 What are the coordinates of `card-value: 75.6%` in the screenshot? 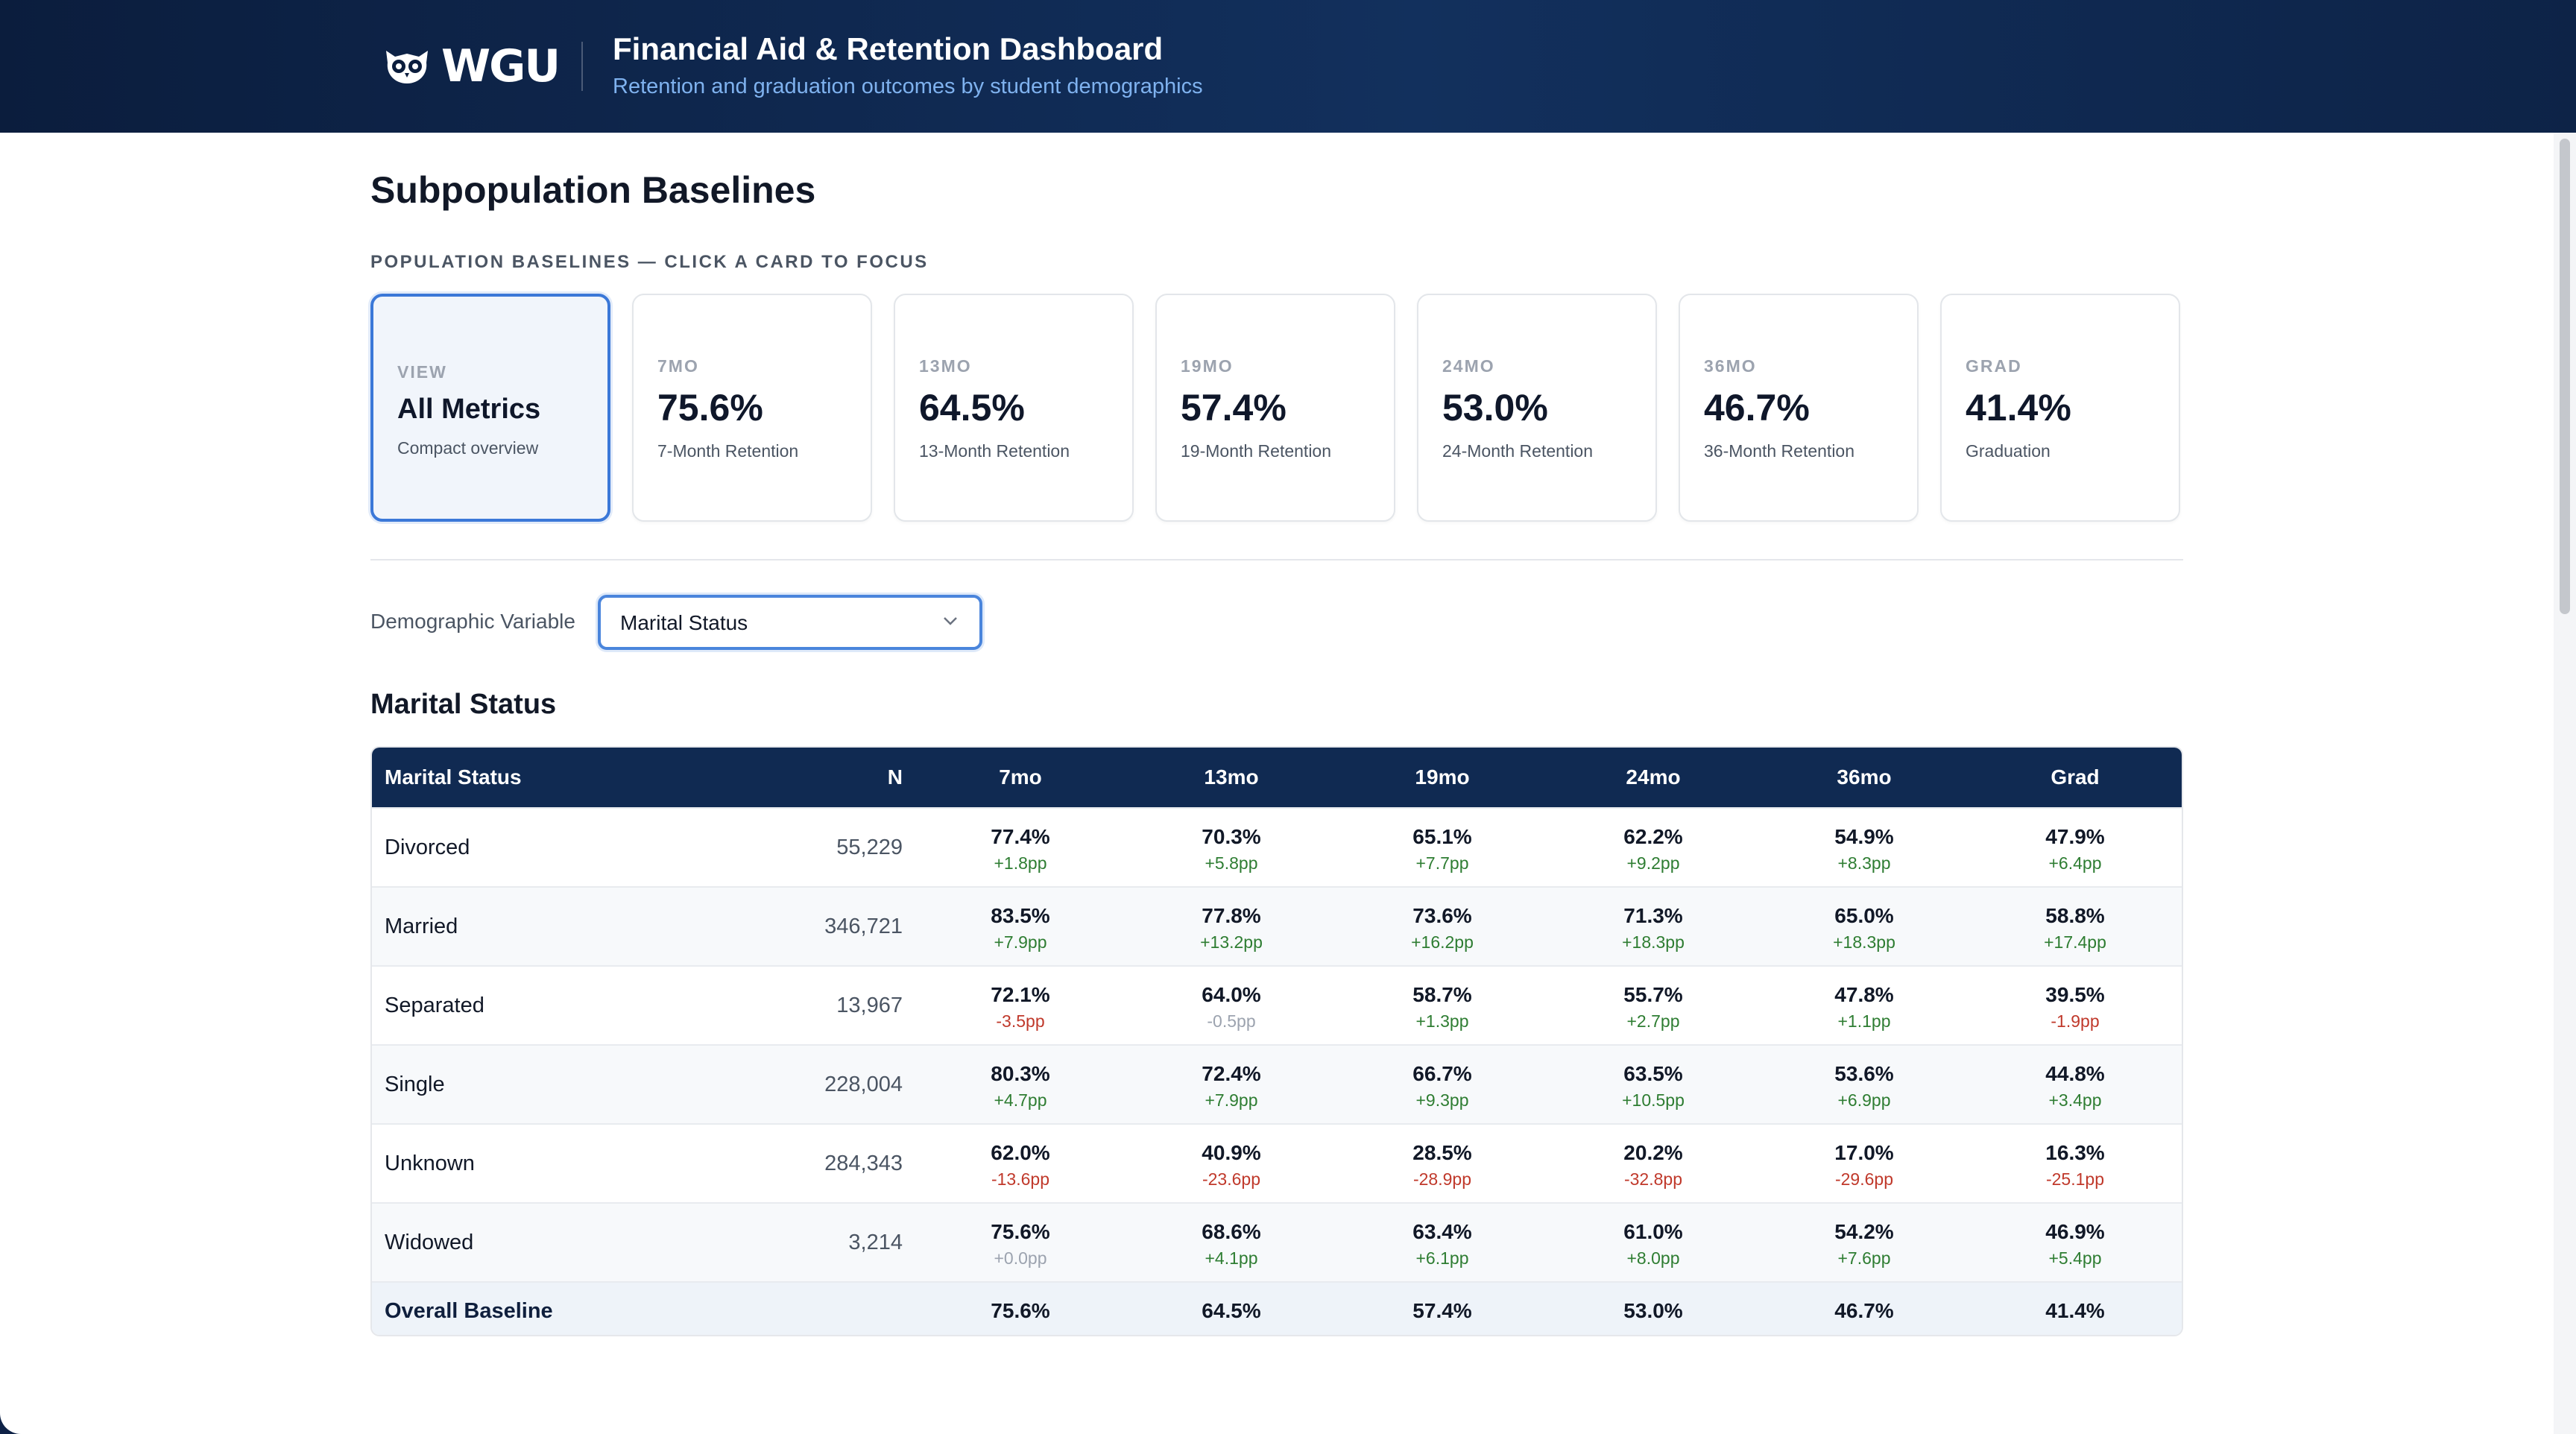 It's located at (710, 408).